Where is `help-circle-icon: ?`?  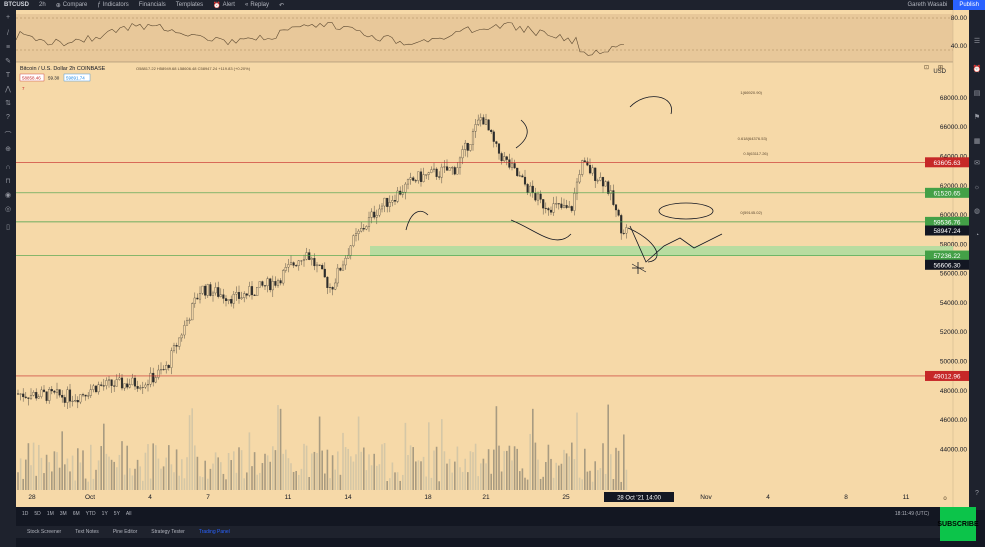 help-circle-icon: ? is located at coordinates (977, 493).